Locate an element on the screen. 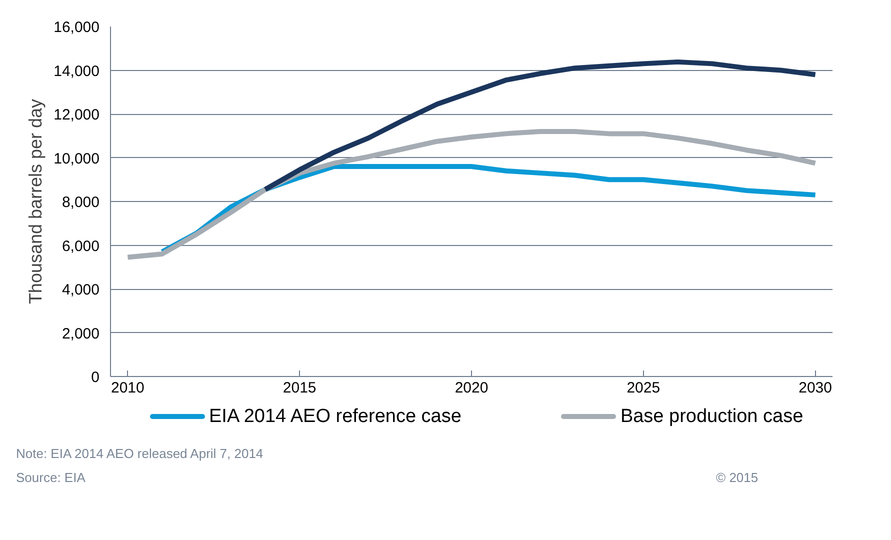 The image size is (891, 540). y-tick-label: 2,000 is located at coordinates (81, 333).